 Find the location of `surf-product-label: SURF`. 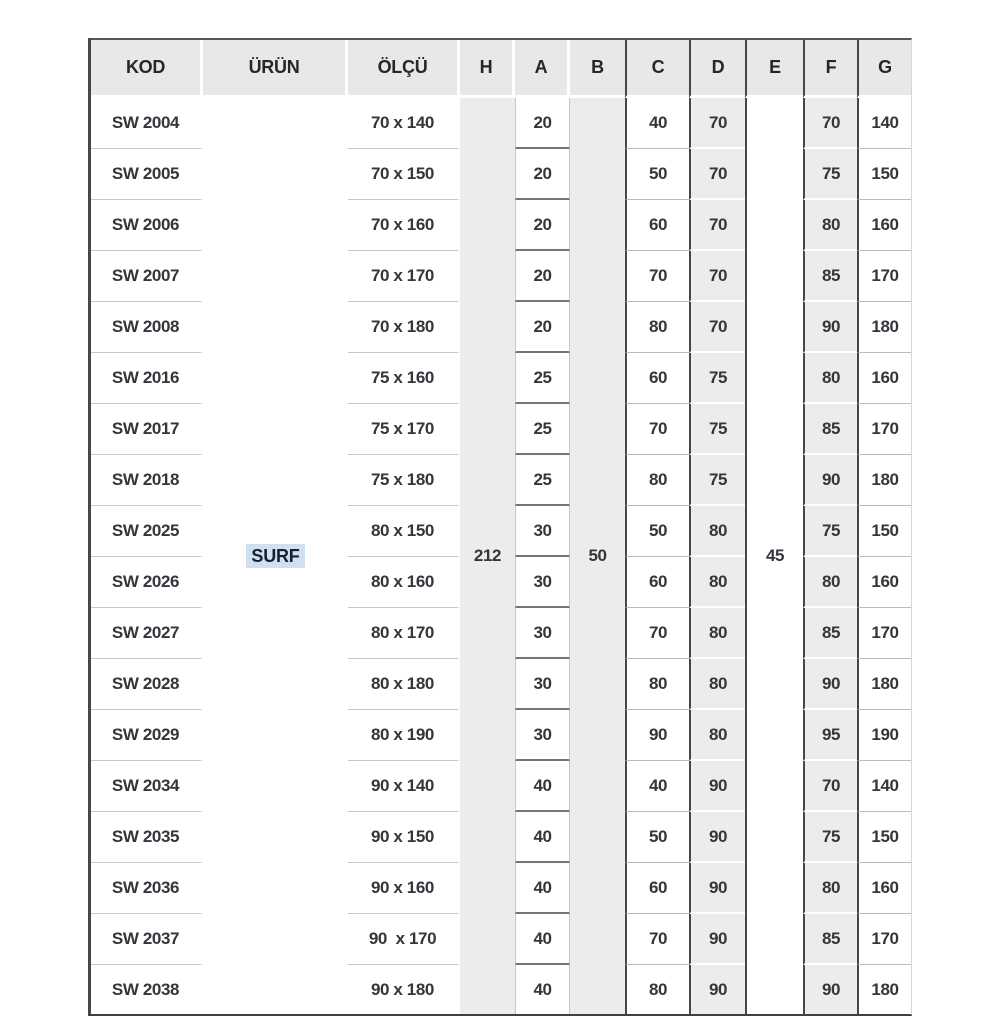

surf-product-label: SURF is located at coordinates (275, 555).